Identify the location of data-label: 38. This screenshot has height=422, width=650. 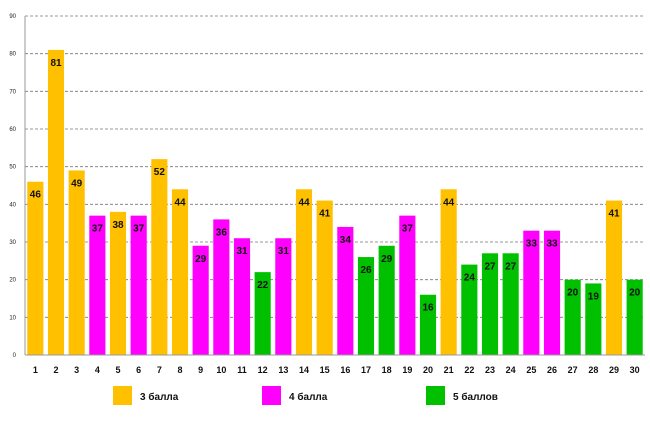
(118, 225).